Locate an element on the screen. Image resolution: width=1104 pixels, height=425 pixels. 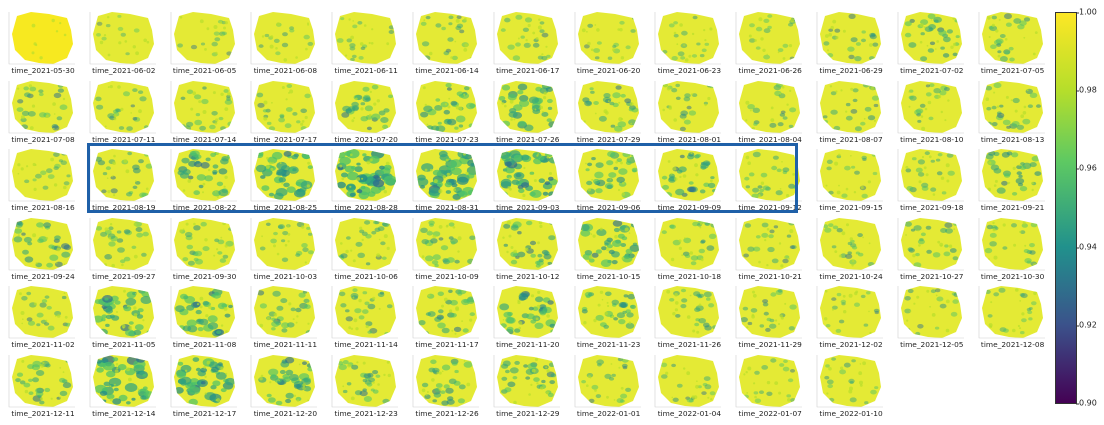
panel-label: time_2021-11-02 is located at coordinates (43, 344).